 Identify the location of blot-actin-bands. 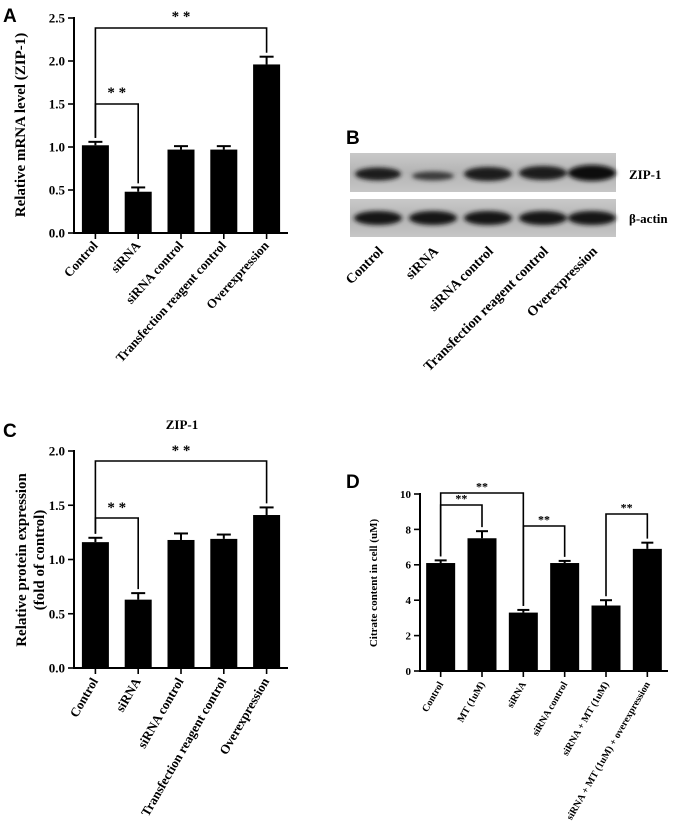
(485, 218).